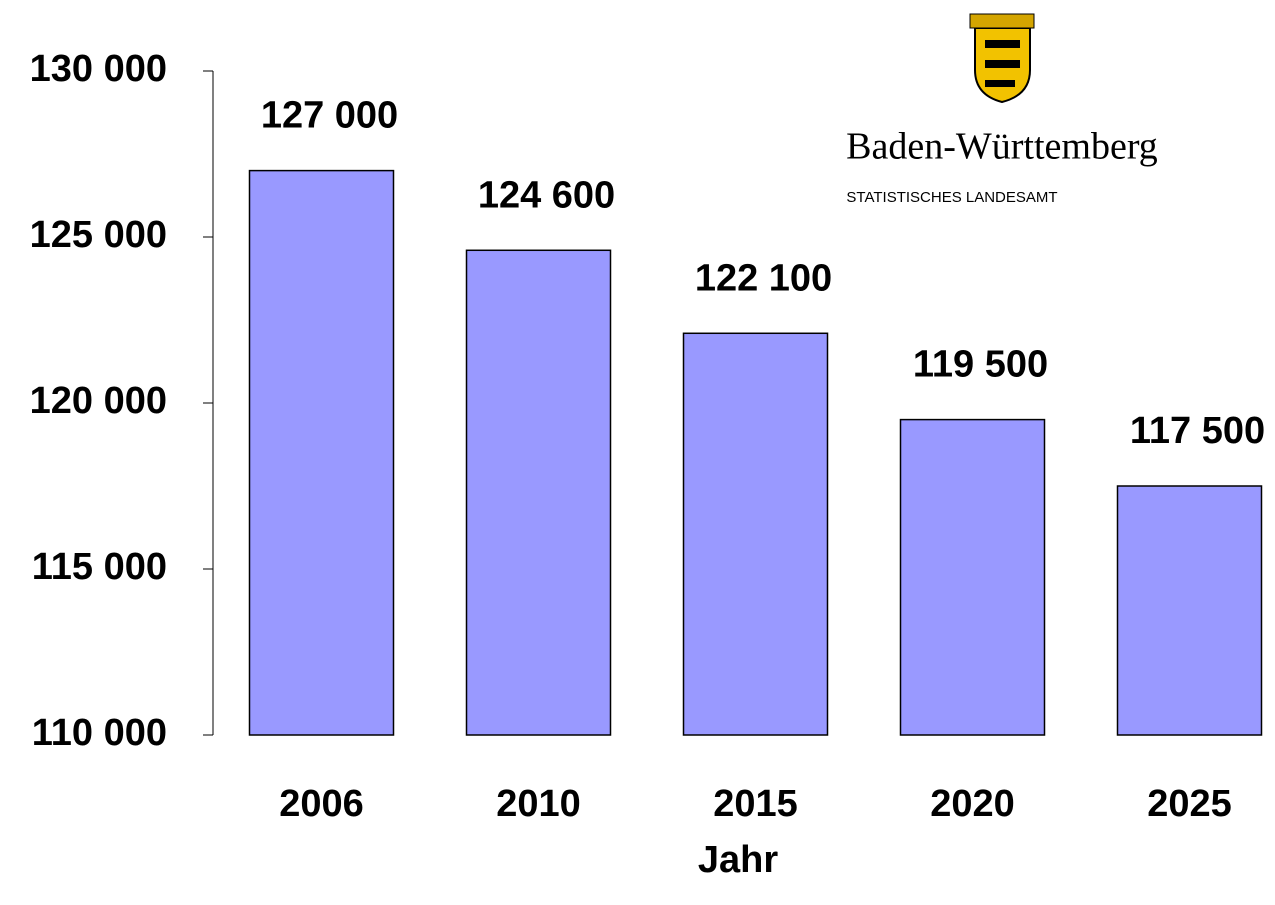 This screenshot has height=905, width=1275. What do you see at coordinates (99, 733) in the screenshot?
I see `y-tick-label: 110 000` at bounding box center [99, 733].